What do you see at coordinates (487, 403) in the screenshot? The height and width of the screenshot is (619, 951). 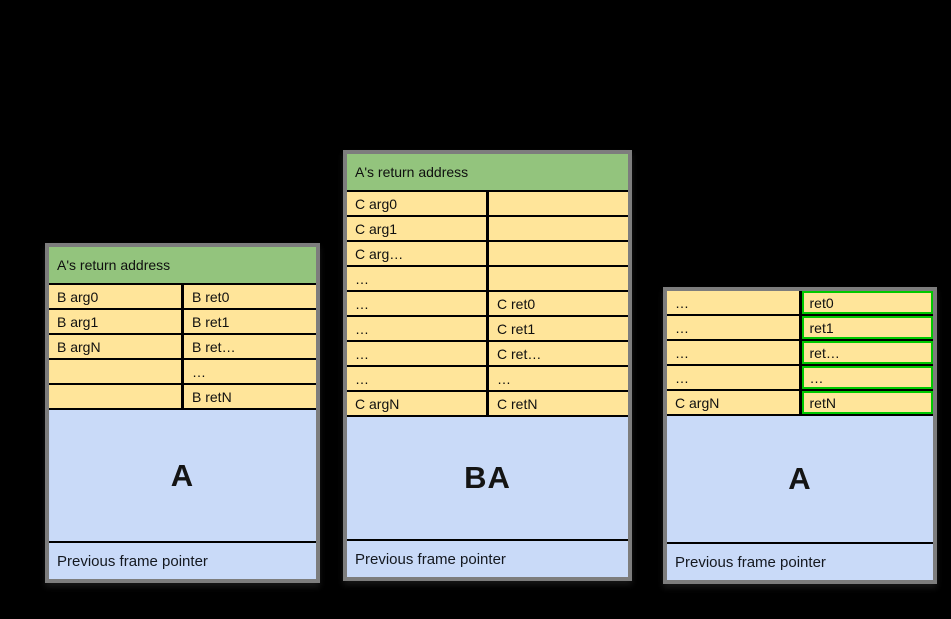 I see `stack-row: C argN C retN` at bounding box center [487, 403].